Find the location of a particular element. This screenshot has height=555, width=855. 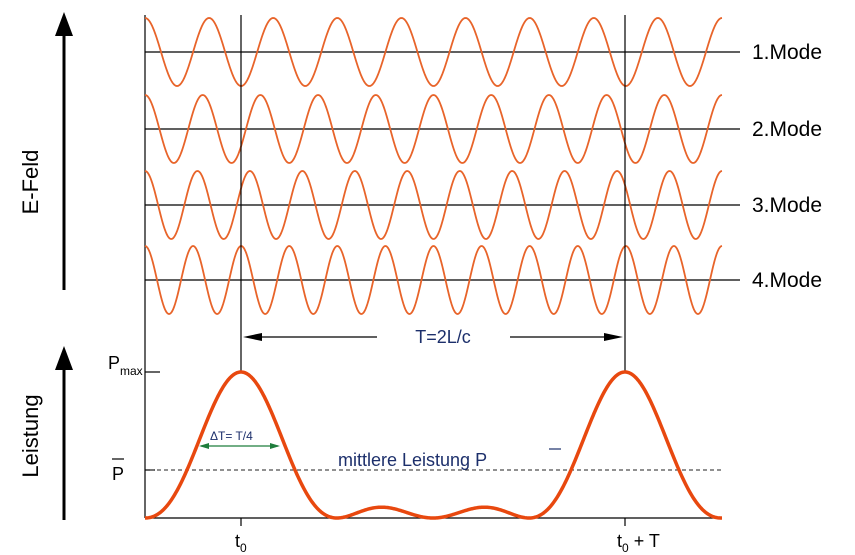

mode-label-1mode: 1.Mode is located at coordinates (787, 52).